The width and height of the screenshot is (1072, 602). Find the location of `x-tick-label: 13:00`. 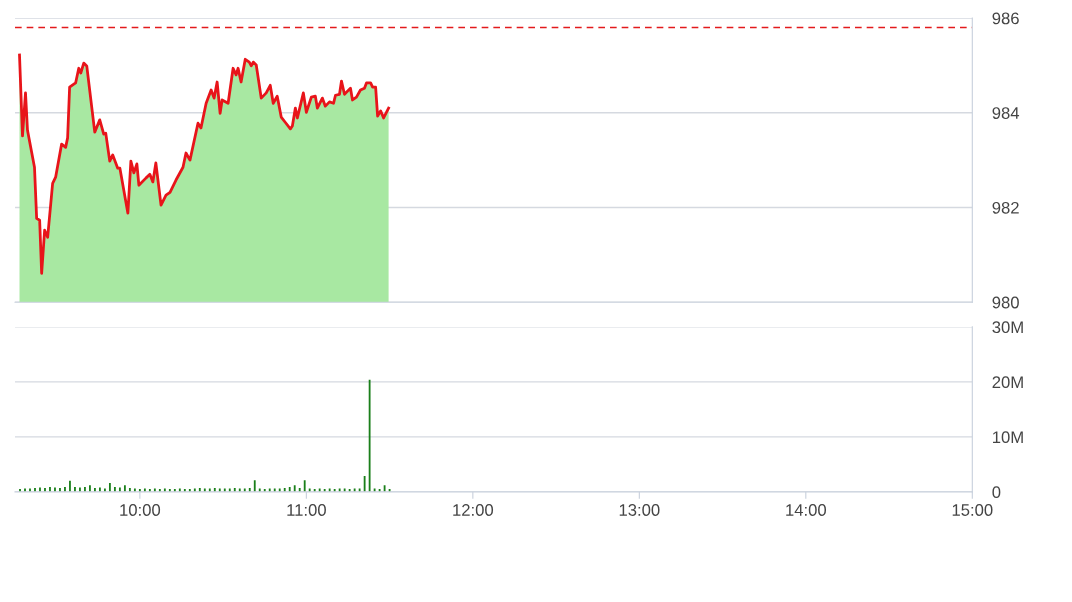

x-tick-label: 13:00 is located at coordinates (639, 510).